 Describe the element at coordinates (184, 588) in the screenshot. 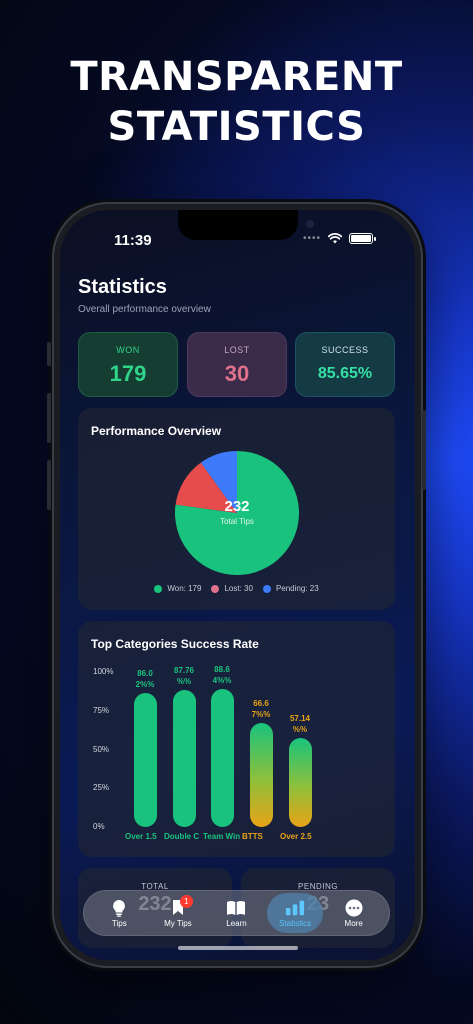

I see `legend-label-won: Won: 179` at that location.